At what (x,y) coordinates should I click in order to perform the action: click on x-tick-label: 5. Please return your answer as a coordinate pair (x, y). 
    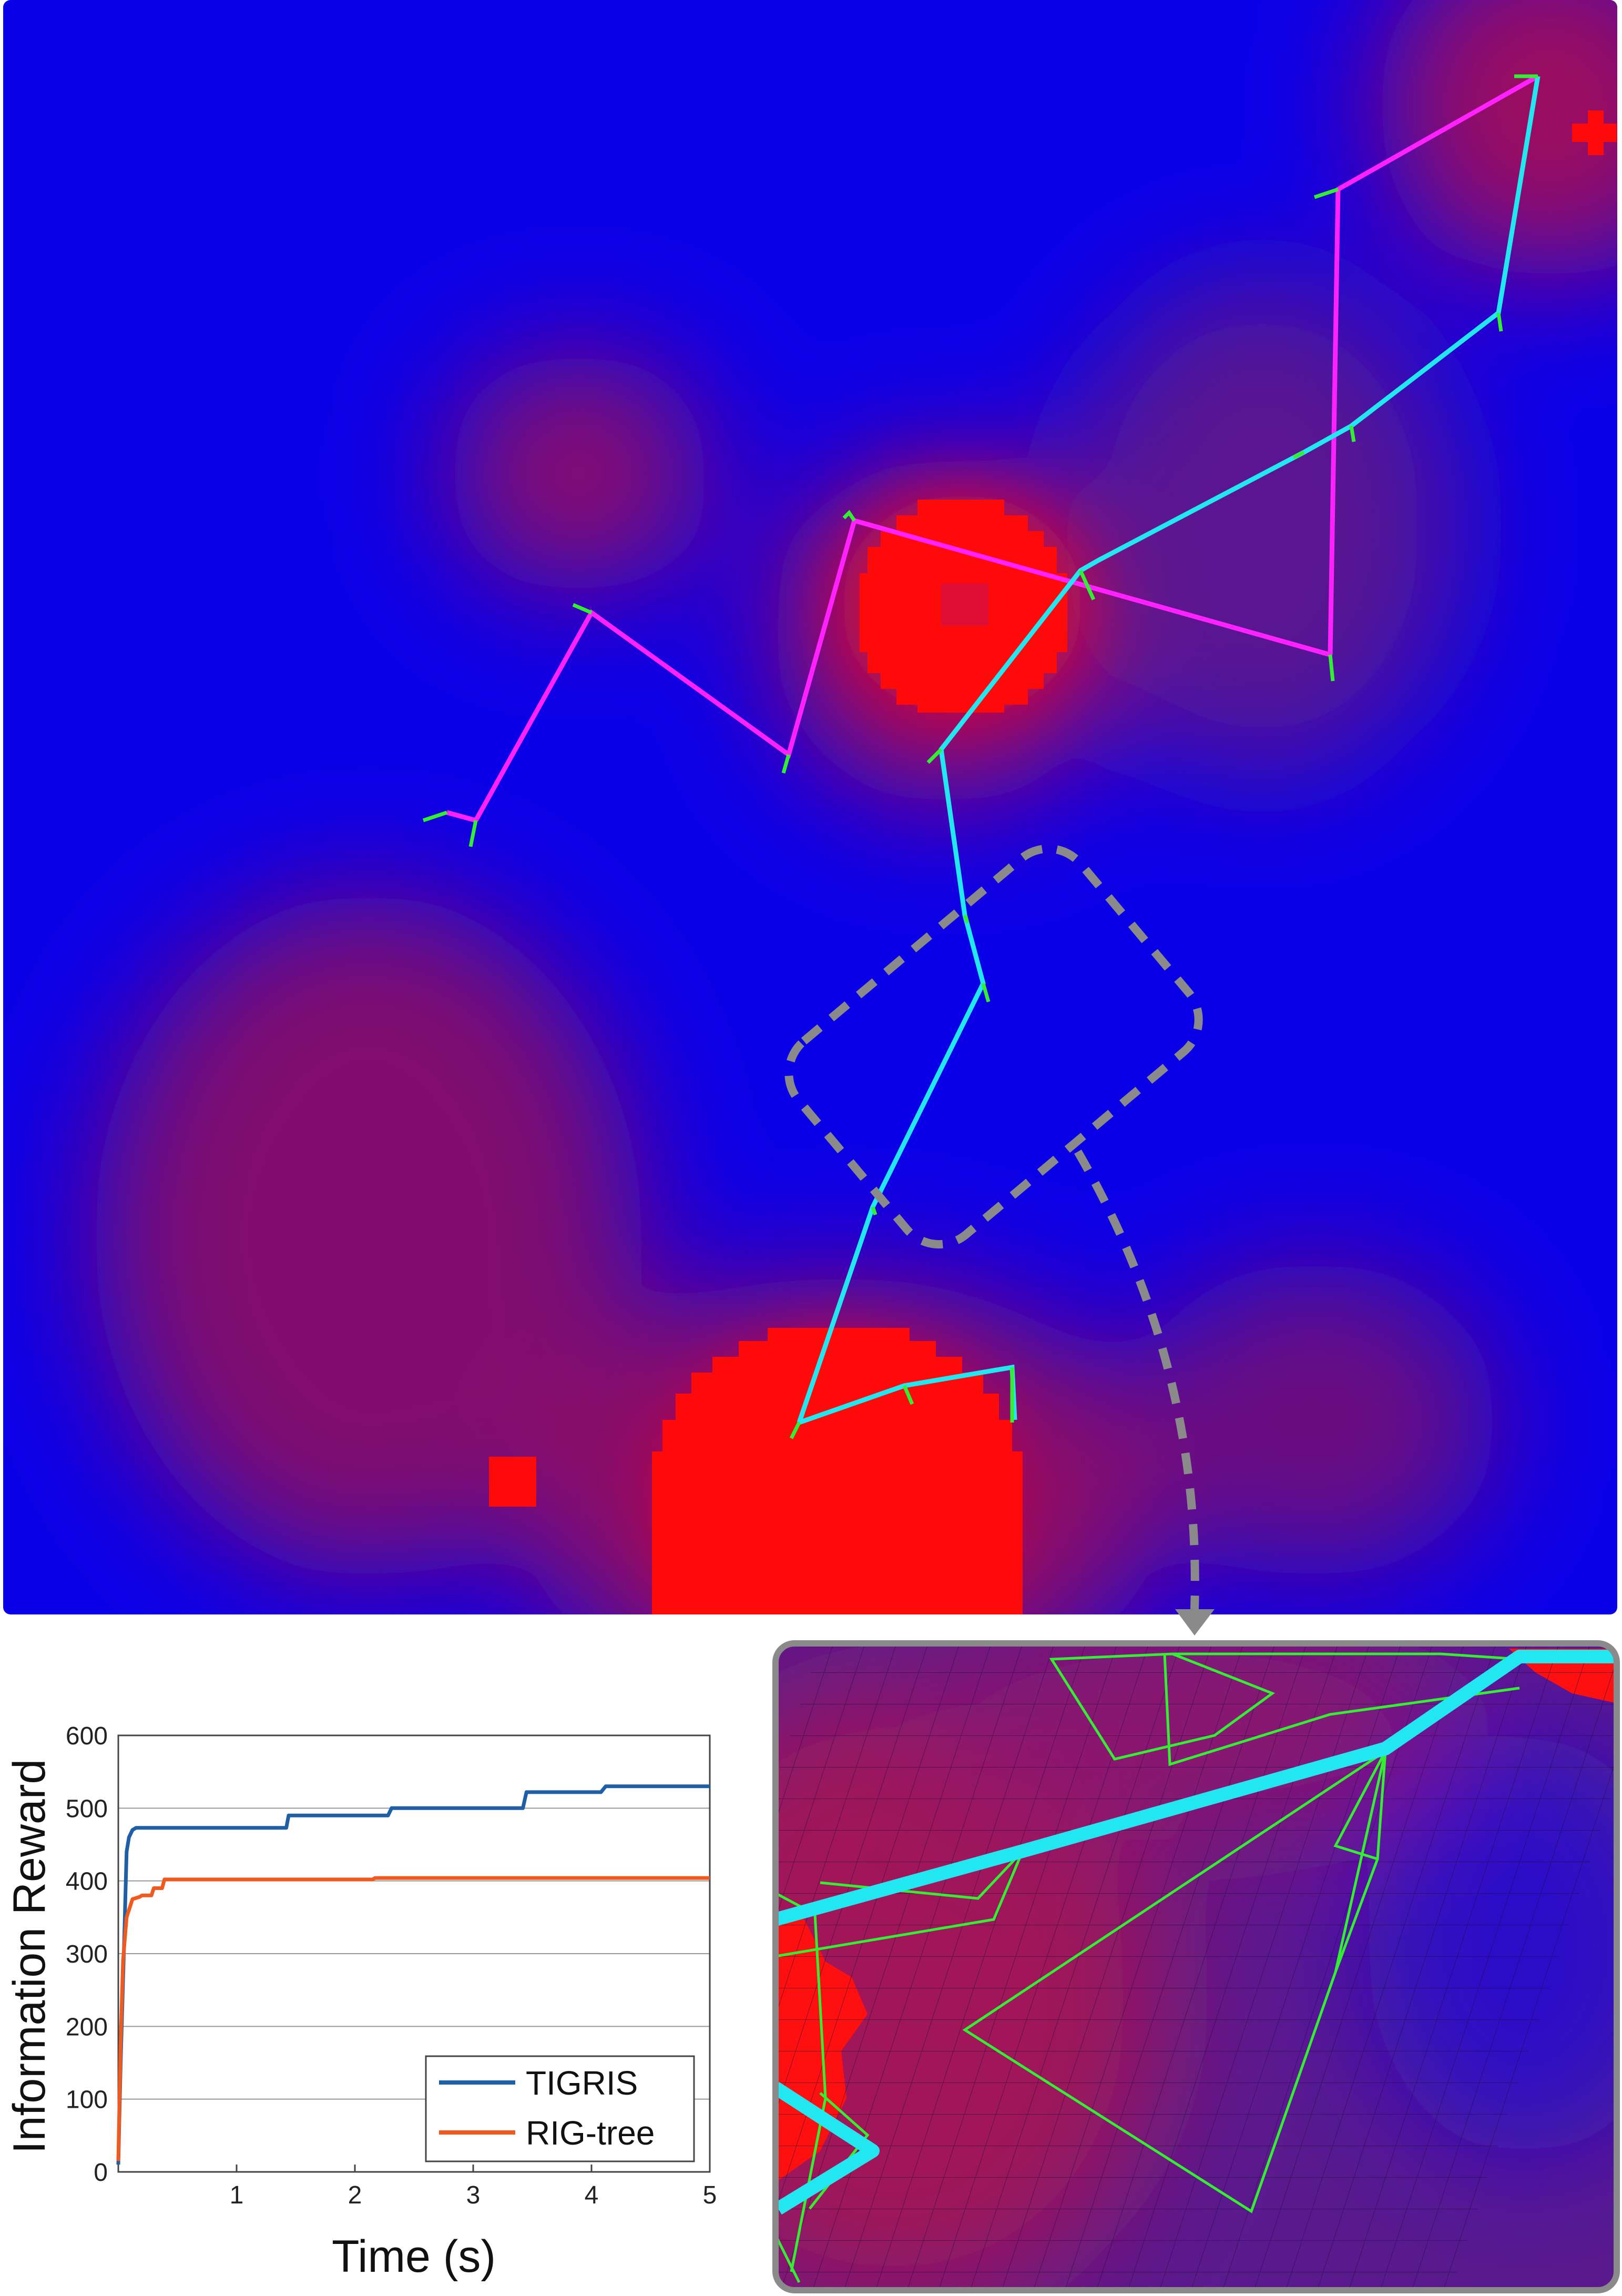
    Looking at the image, I should click on (710, 2195).